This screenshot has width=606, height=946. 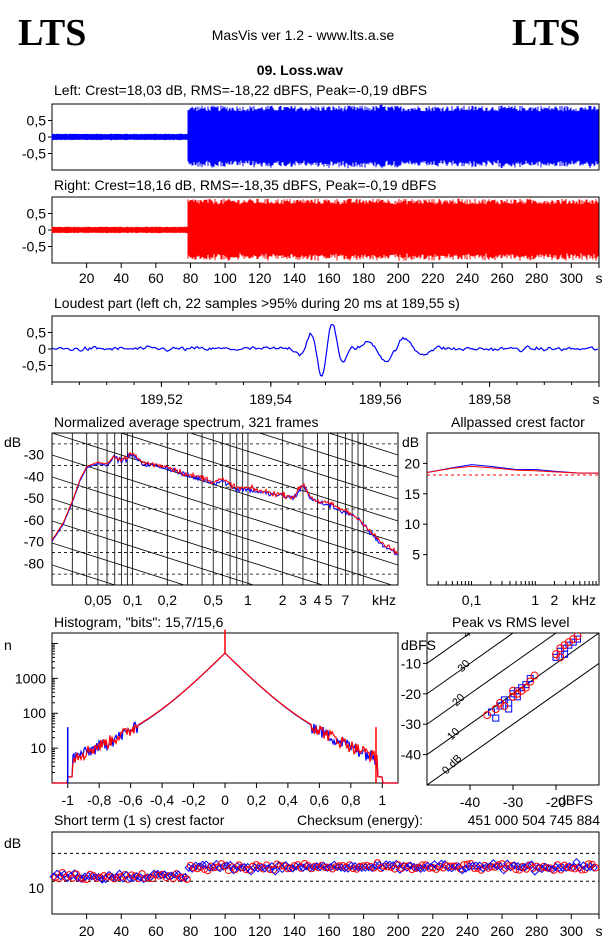 I want to click on histogram-ytick-label: 10, so click(x=38, y=748).